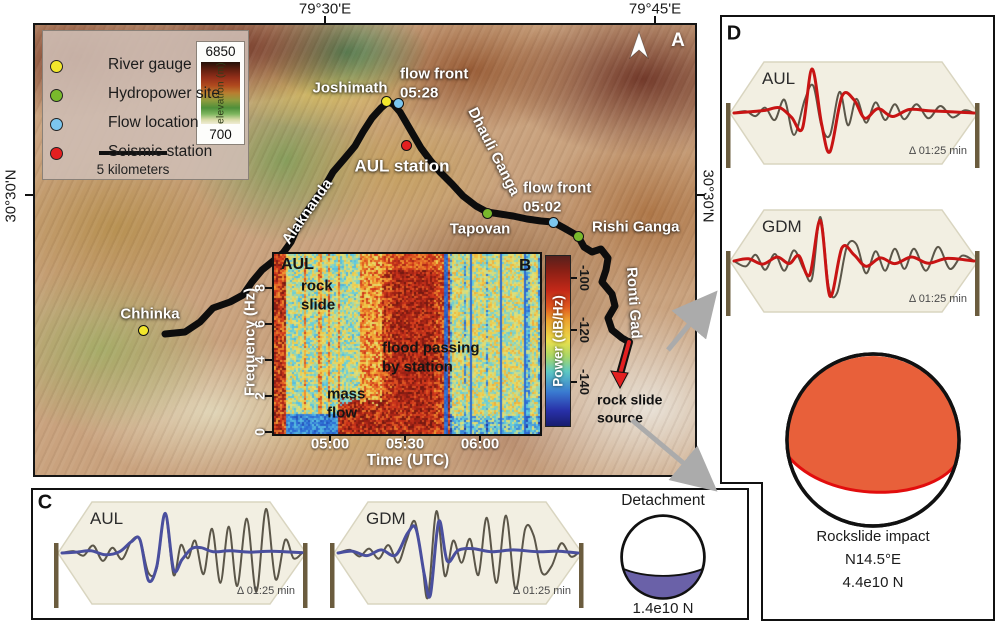 Image resolution: width=1000 pixels, height=626 pixels. I want to click on frequency-axis-label: Frequency (Hz), so click(250, 342).